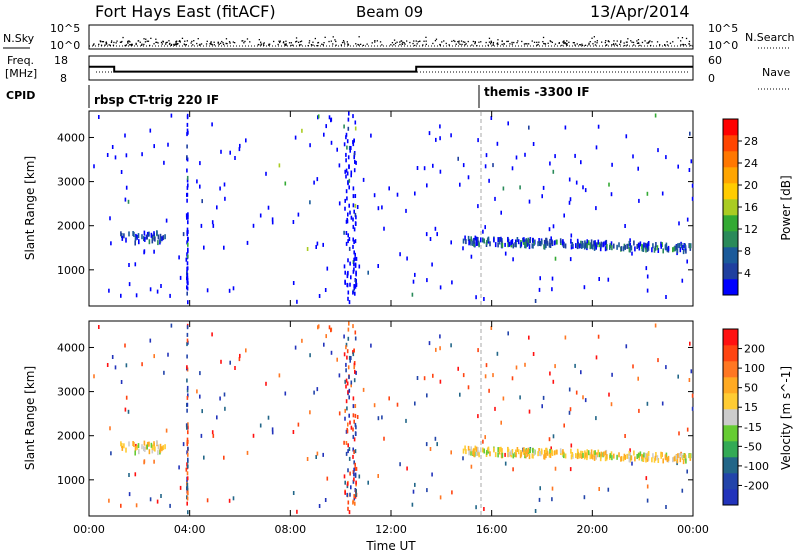  I want to click on x-tick-label: 16:00, so click(492, 529).